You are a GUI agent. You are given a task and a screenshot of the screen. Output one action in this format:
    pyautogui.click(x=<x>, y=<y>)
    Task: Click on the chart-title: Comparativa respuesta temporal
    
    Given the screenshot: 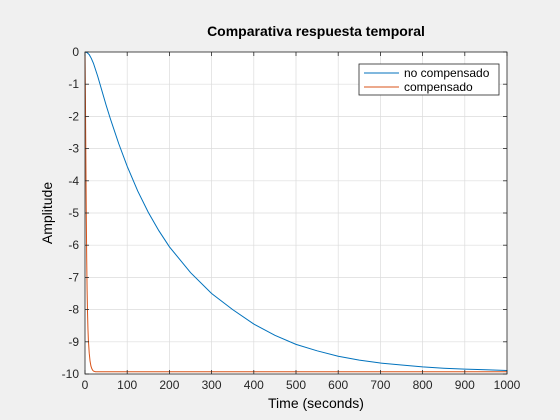 What is the action you would take?
    pyautogui.click(x=316, y=31)
    